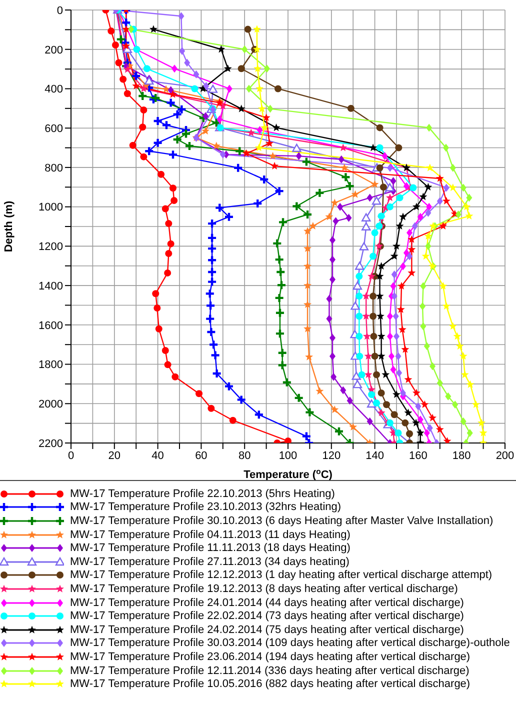 The height and width of the screenshot is (704, 516). What do you see at coordinates (267, 602) in the screenshot?
I see `legend-label: MW-17 Temperature Profile 24.01.2014 (44 days heating after vertical discharge)` at bounding box center [267, 602].